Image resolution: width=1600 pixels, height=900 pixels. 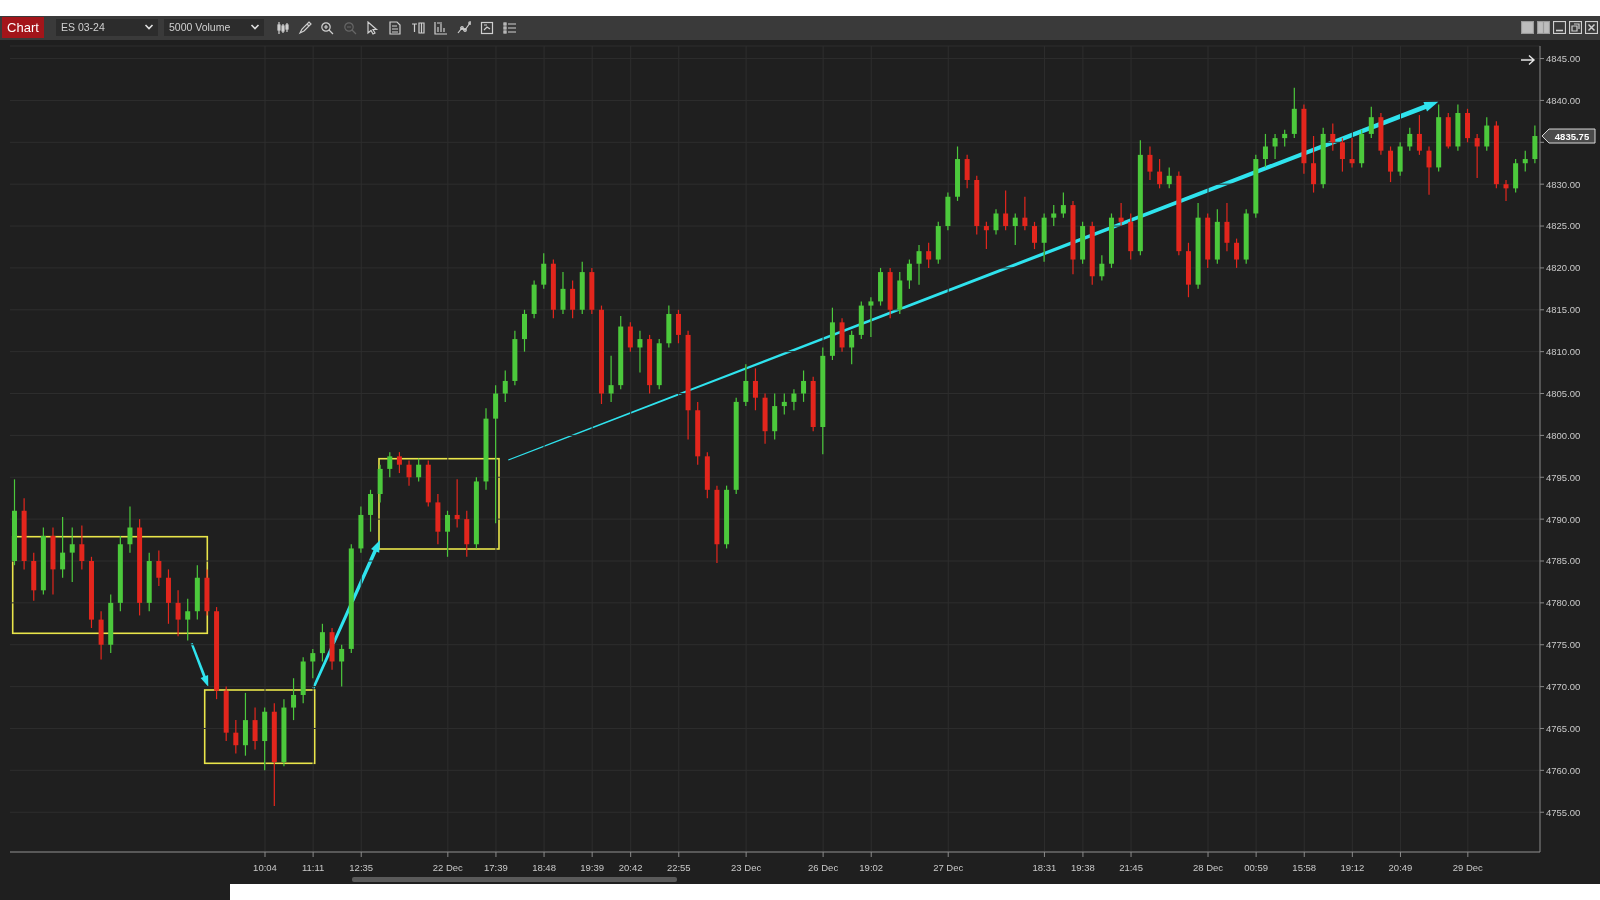 What do you see at coordinates (1563, 686) in the screenshot?
I see `y-tick-label: 4770.00` at bounding box center [1563, 686].